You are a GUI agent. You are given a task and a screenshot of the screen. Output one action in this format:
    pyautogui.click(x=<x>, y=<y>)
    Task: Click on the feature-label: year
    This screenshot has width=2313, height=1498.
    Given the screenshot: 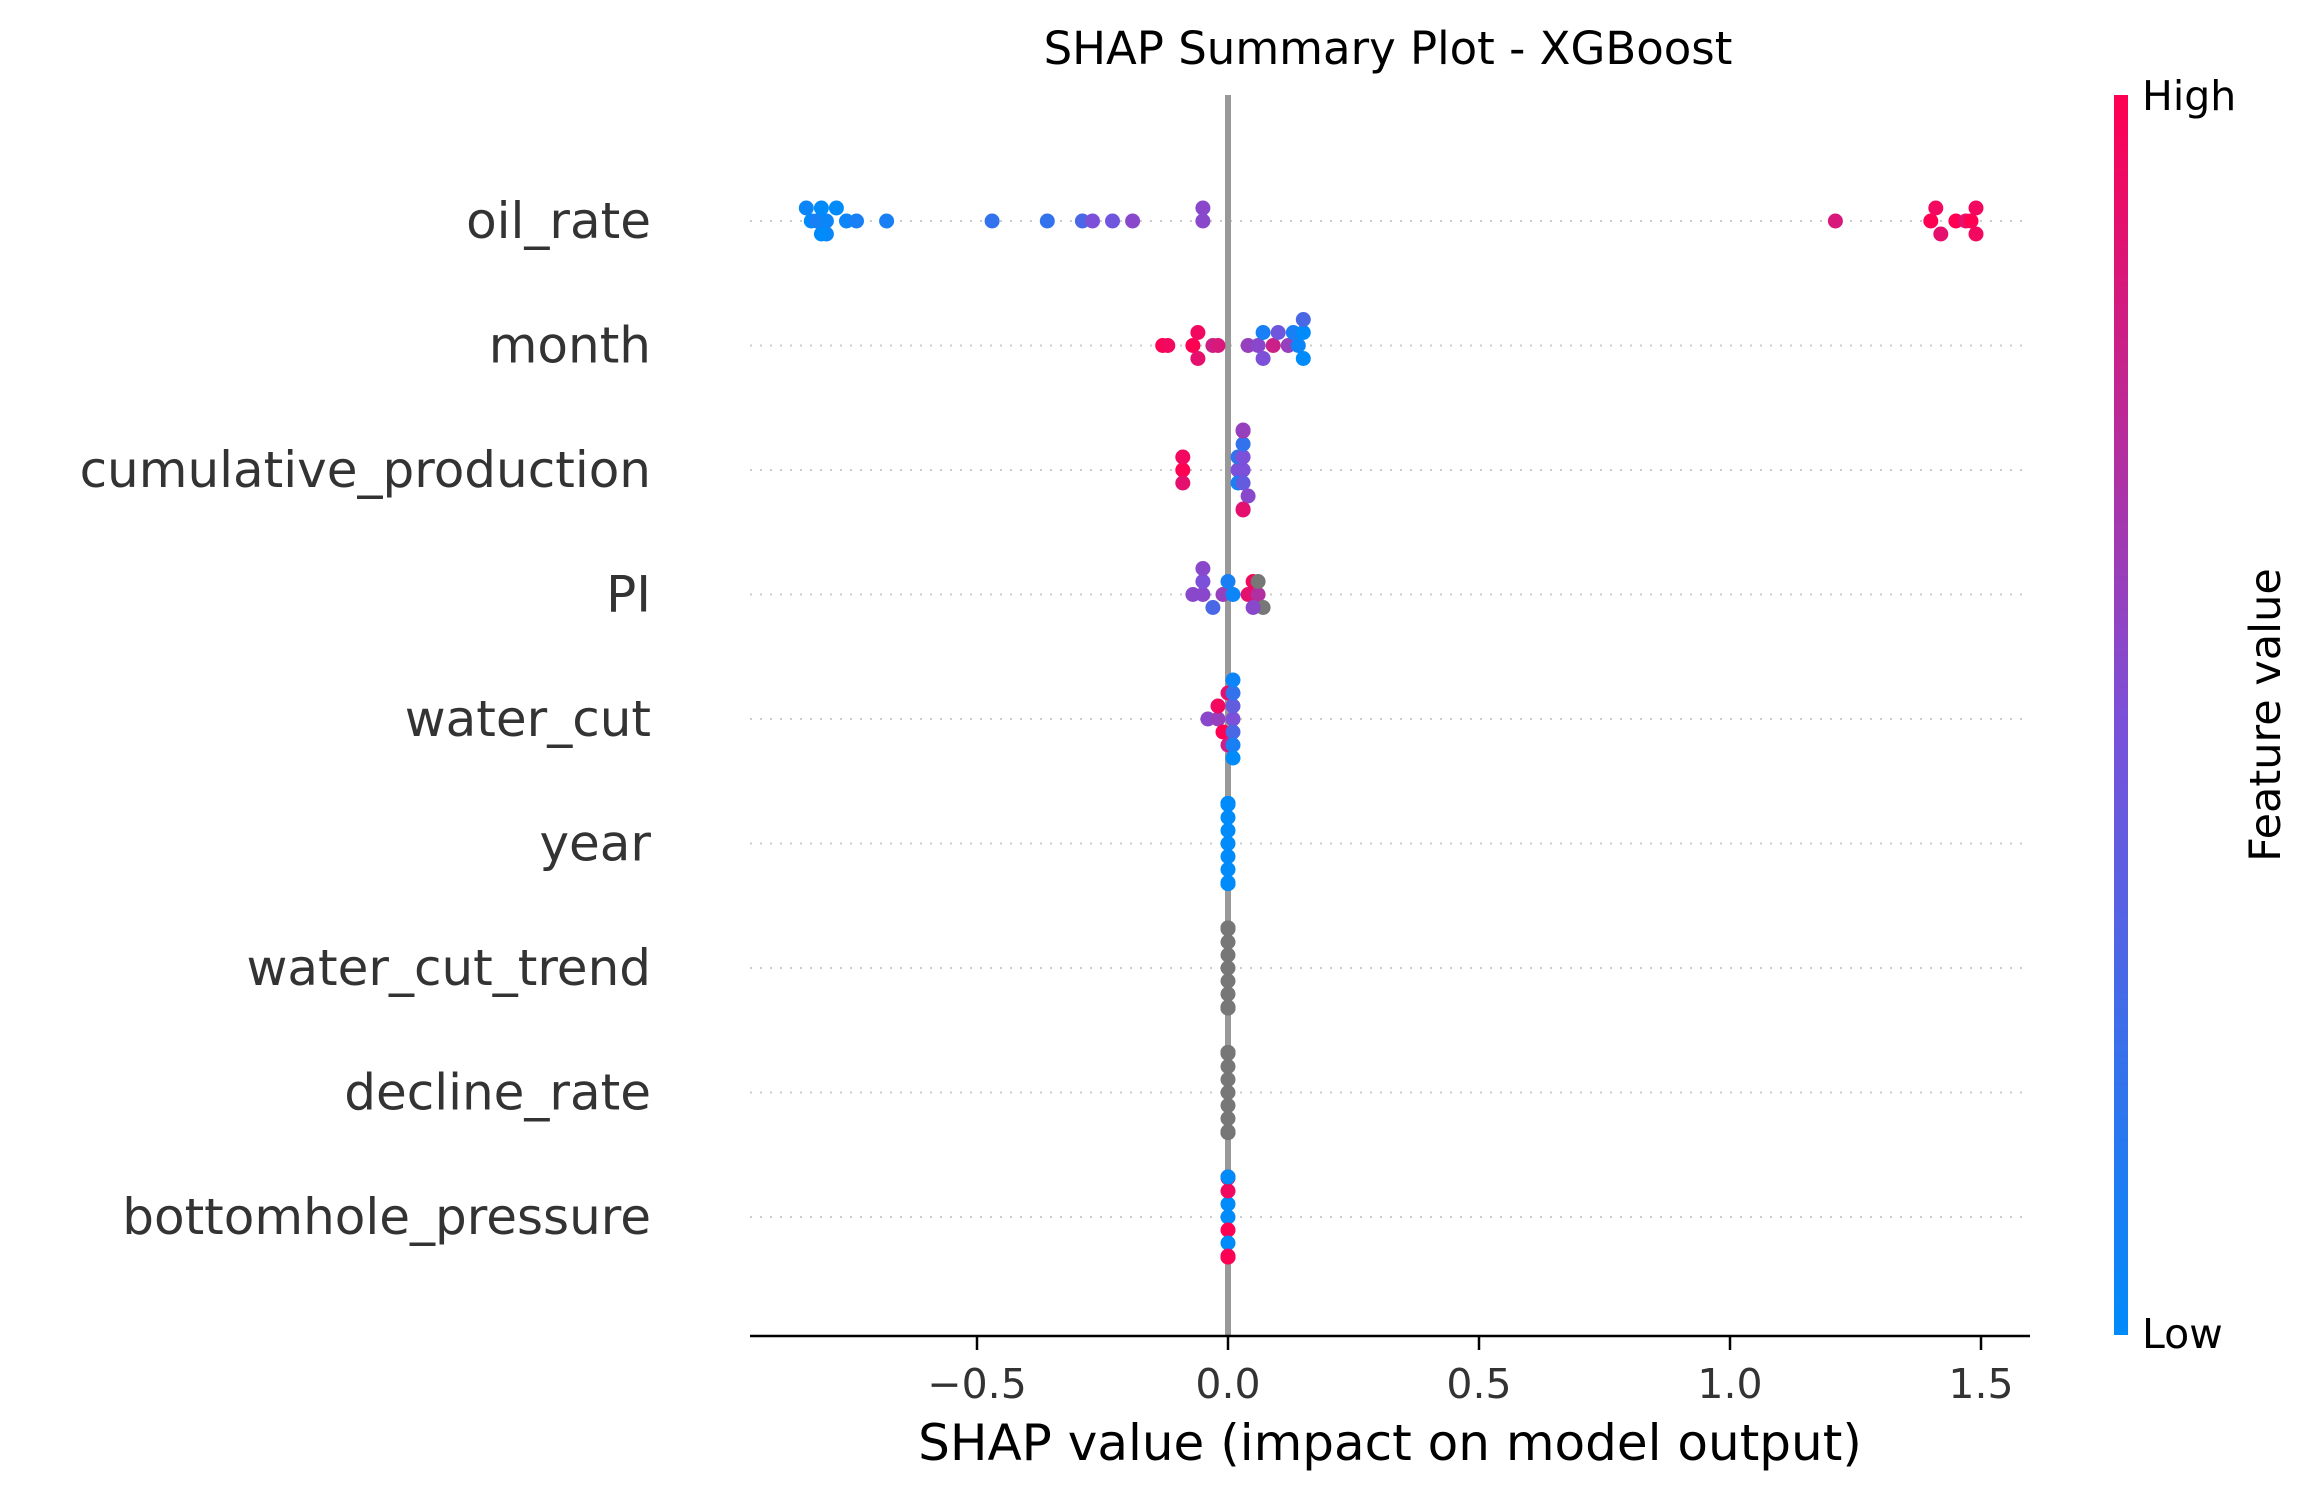 What is the action you would take?
    pyautogui.click(x=595, y=844)
    